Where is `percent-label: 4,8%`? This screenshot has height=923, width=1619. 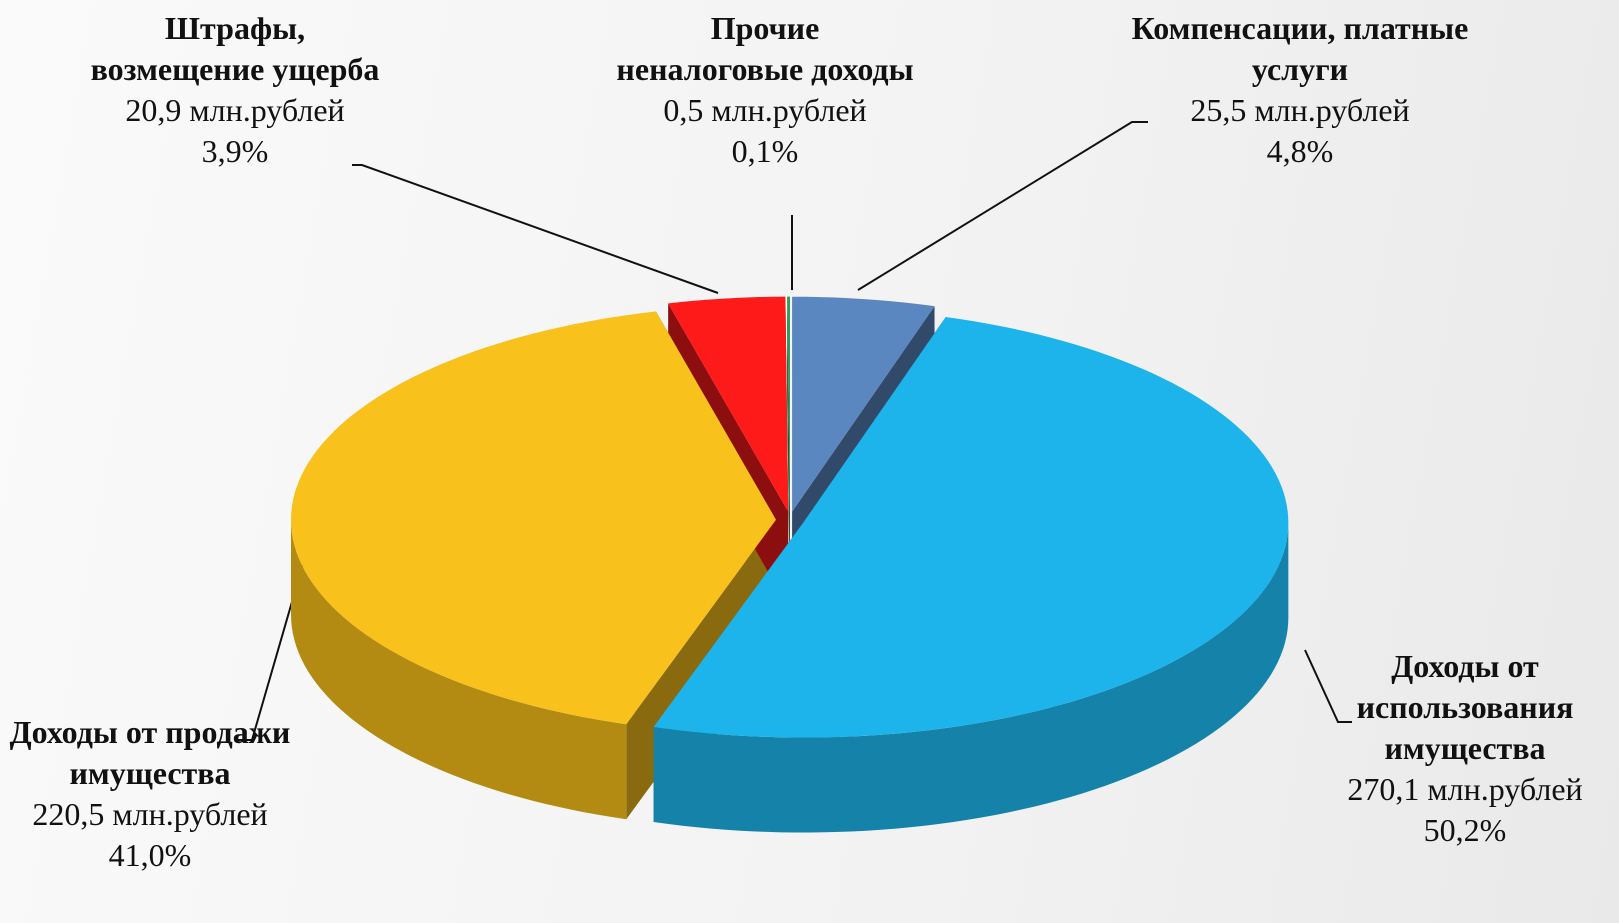
percent-label: 4,8% is located at coordinates (1300, 151).